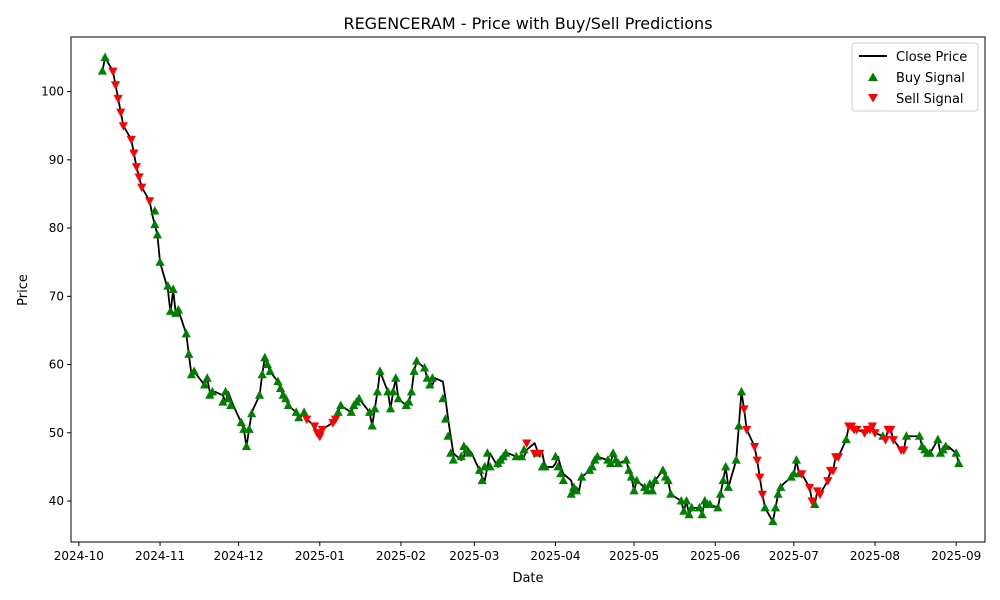 This screenshot has width=1000, height=600. I want to click on y-tick-label: 70, so click(56, 296).